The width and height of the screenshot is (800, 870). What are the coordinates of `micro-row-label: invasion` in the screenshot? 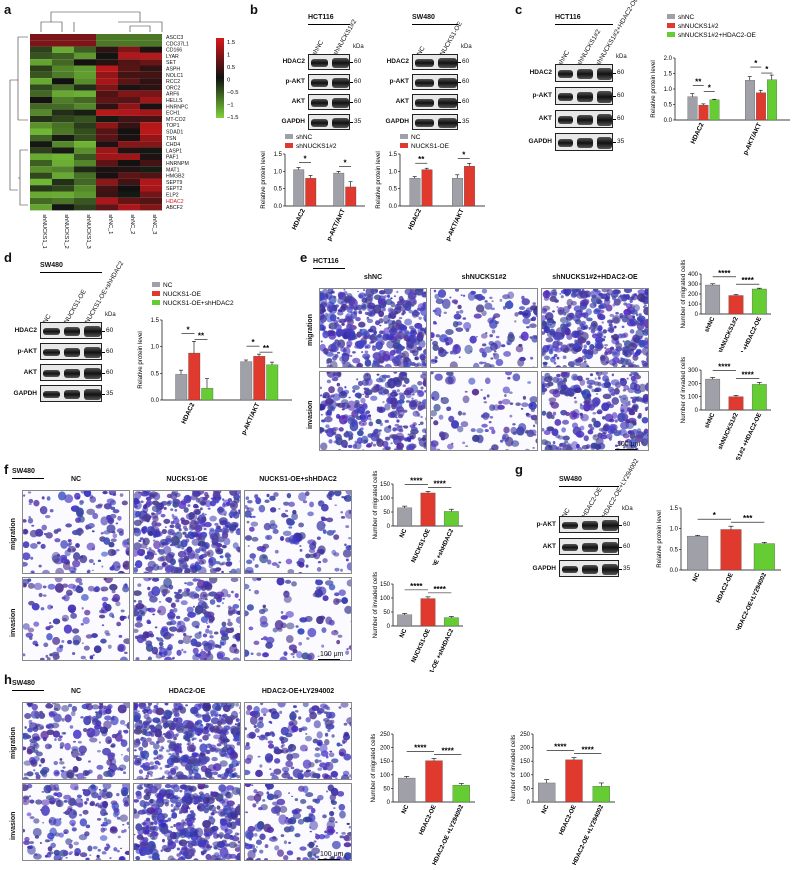 It's located at (13, 623).